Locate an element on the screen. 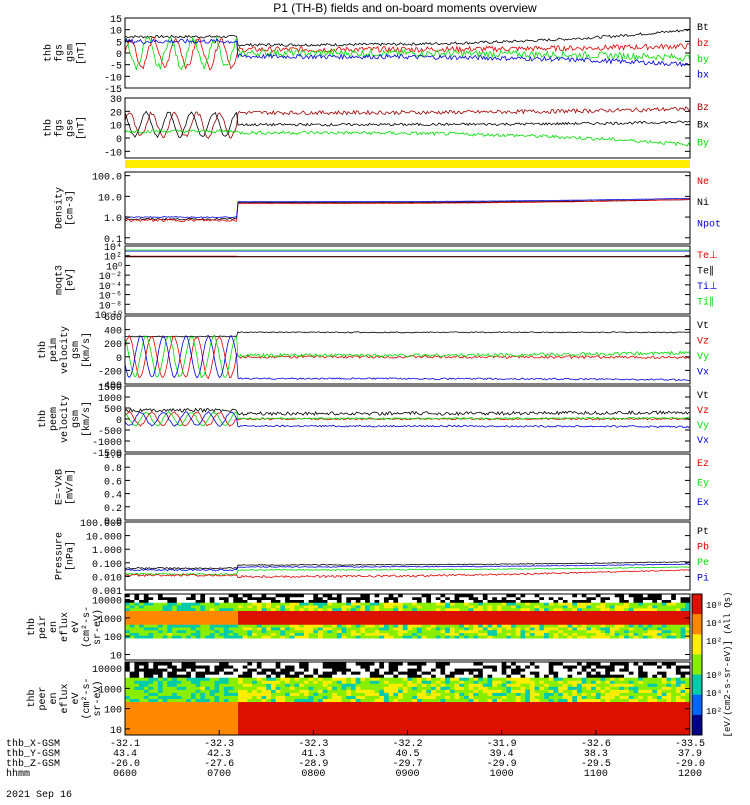 The image size is (750, 805). y-axis-label-line: [km/s] is located at coordinates (87, 350).